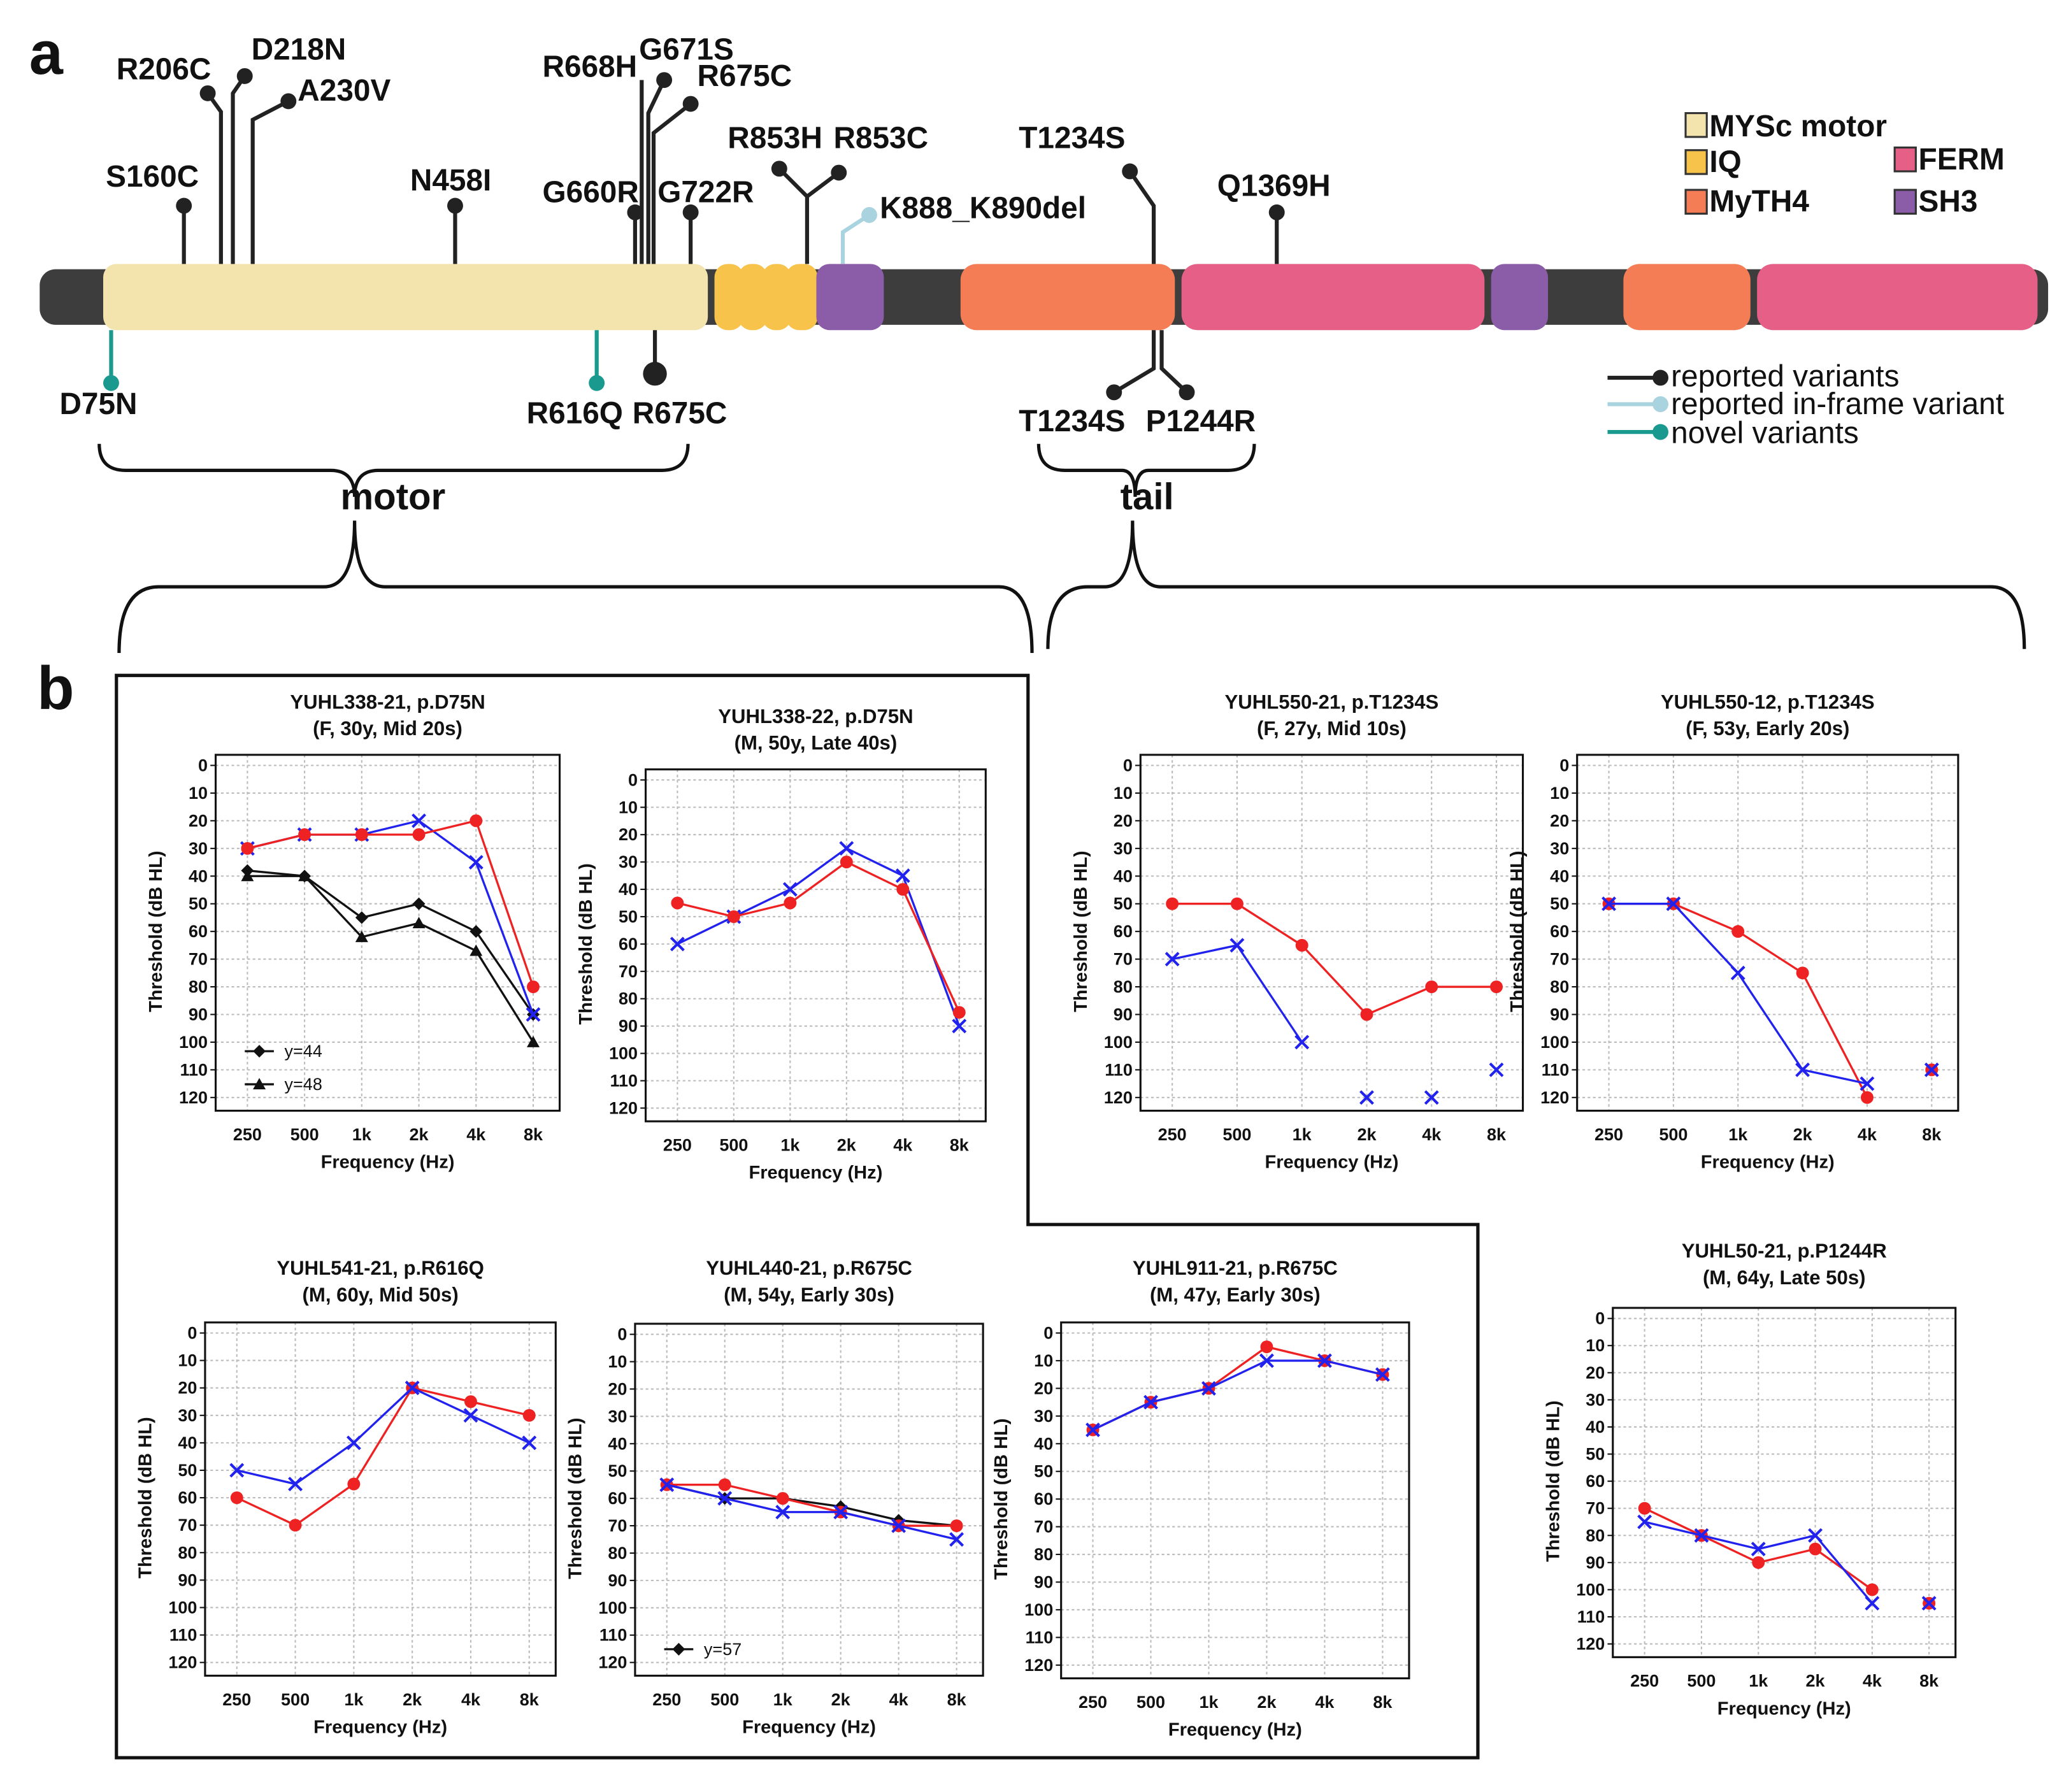  What do you see at coordinates (303, 1051) in the screenshot?
I see `legend-label: y=44` at bounding box center [303, 1051].